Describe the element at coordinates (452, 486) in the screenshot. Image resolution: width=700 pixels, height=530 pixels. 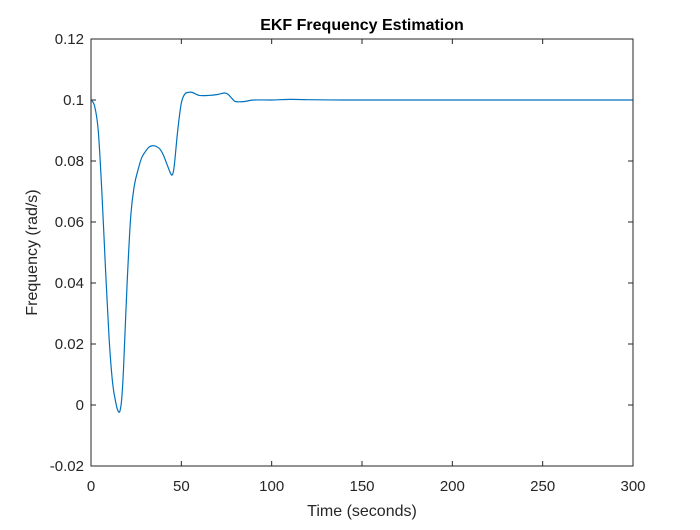
I see `x-tick-label: 200` at that location.